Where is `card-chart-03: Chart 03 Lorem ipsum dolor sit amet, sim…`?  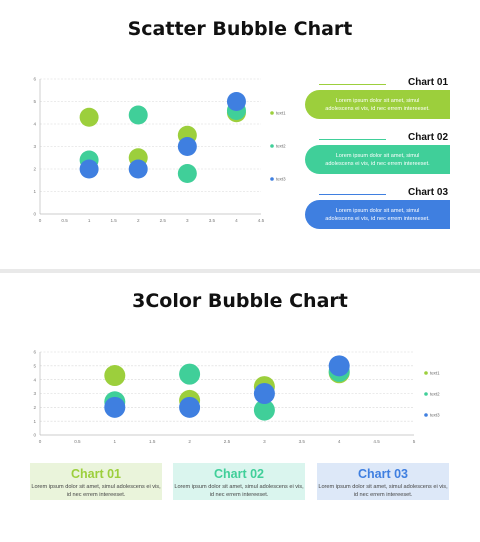
card-chart-03: Chart 03 Lorem ipsum dolor sit amet, sim… is located at coordinates (383, 481).